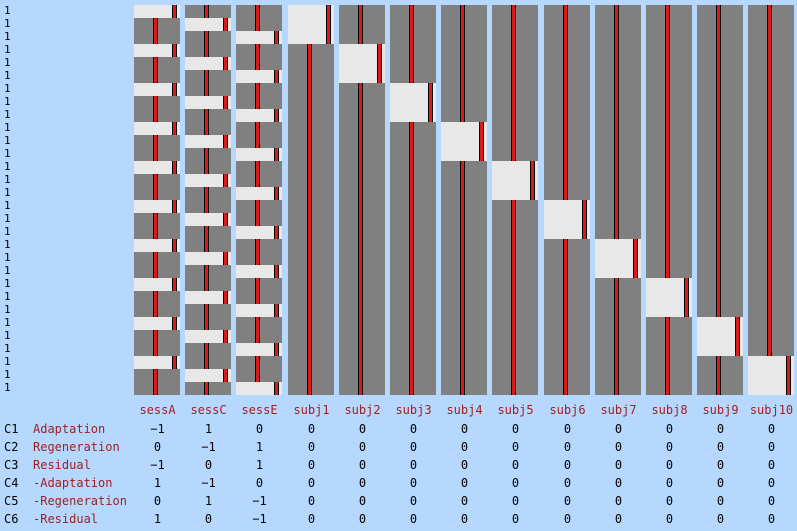 The height and width of the screenshot is (531, 797). What do you see at coordinates (69, 429) in the screenshot?
I see `contrast-label: Adaptation` at bounding box center [69, 429].